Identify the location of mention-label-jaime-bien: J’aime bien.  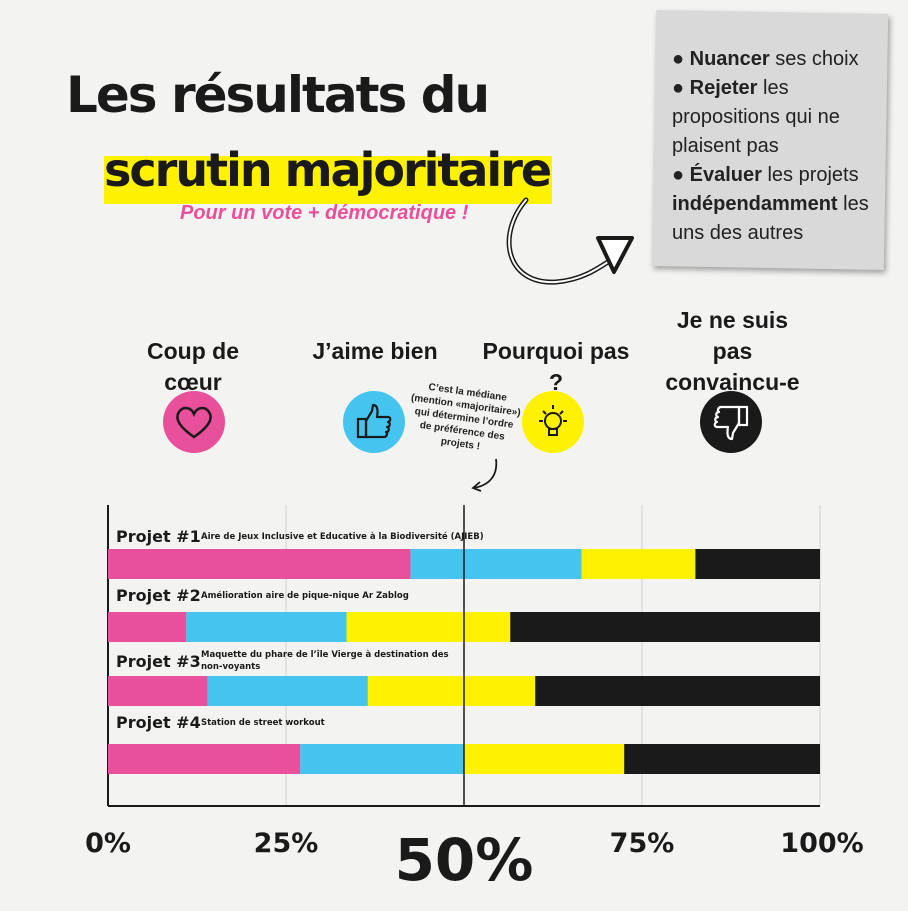
(375, 351).